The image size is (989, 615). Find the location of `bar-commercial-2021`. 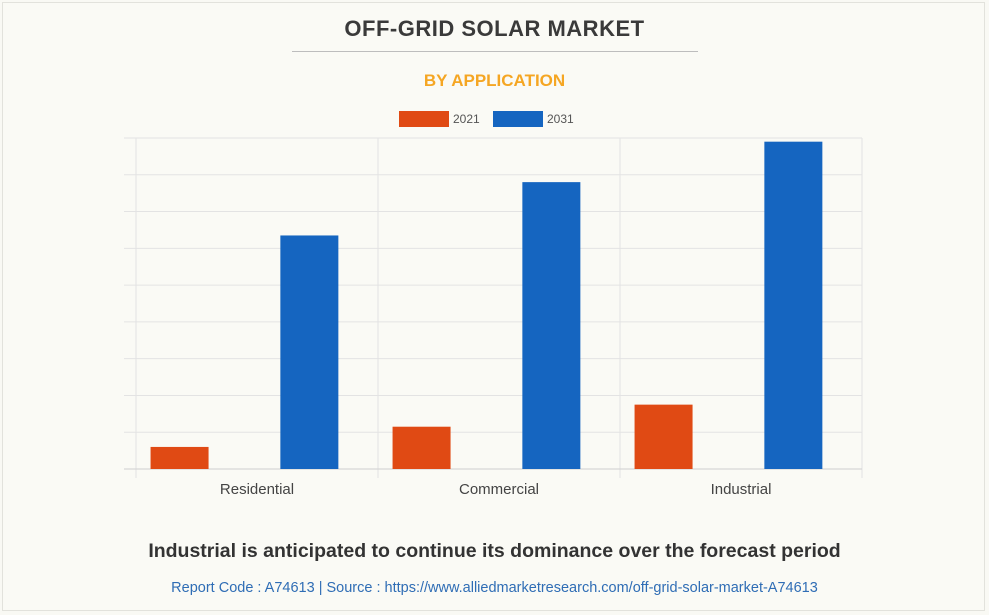

bar-commercial-2021 is located at coordinates (421, 447).